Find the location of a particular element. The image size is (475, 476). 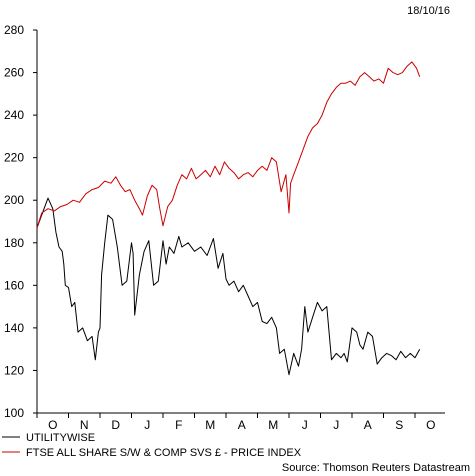

y-tick-label: 240 is located at coordinates (14, 115).